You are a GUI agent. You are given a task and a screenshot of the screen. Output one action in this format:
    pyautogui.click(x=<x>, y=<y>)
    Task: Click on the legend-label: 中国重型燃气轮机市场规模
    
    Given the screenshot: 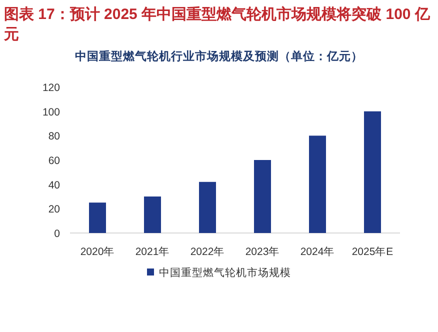 What is the action you would take?
    pyautogui.click(x=225, y=272)
    